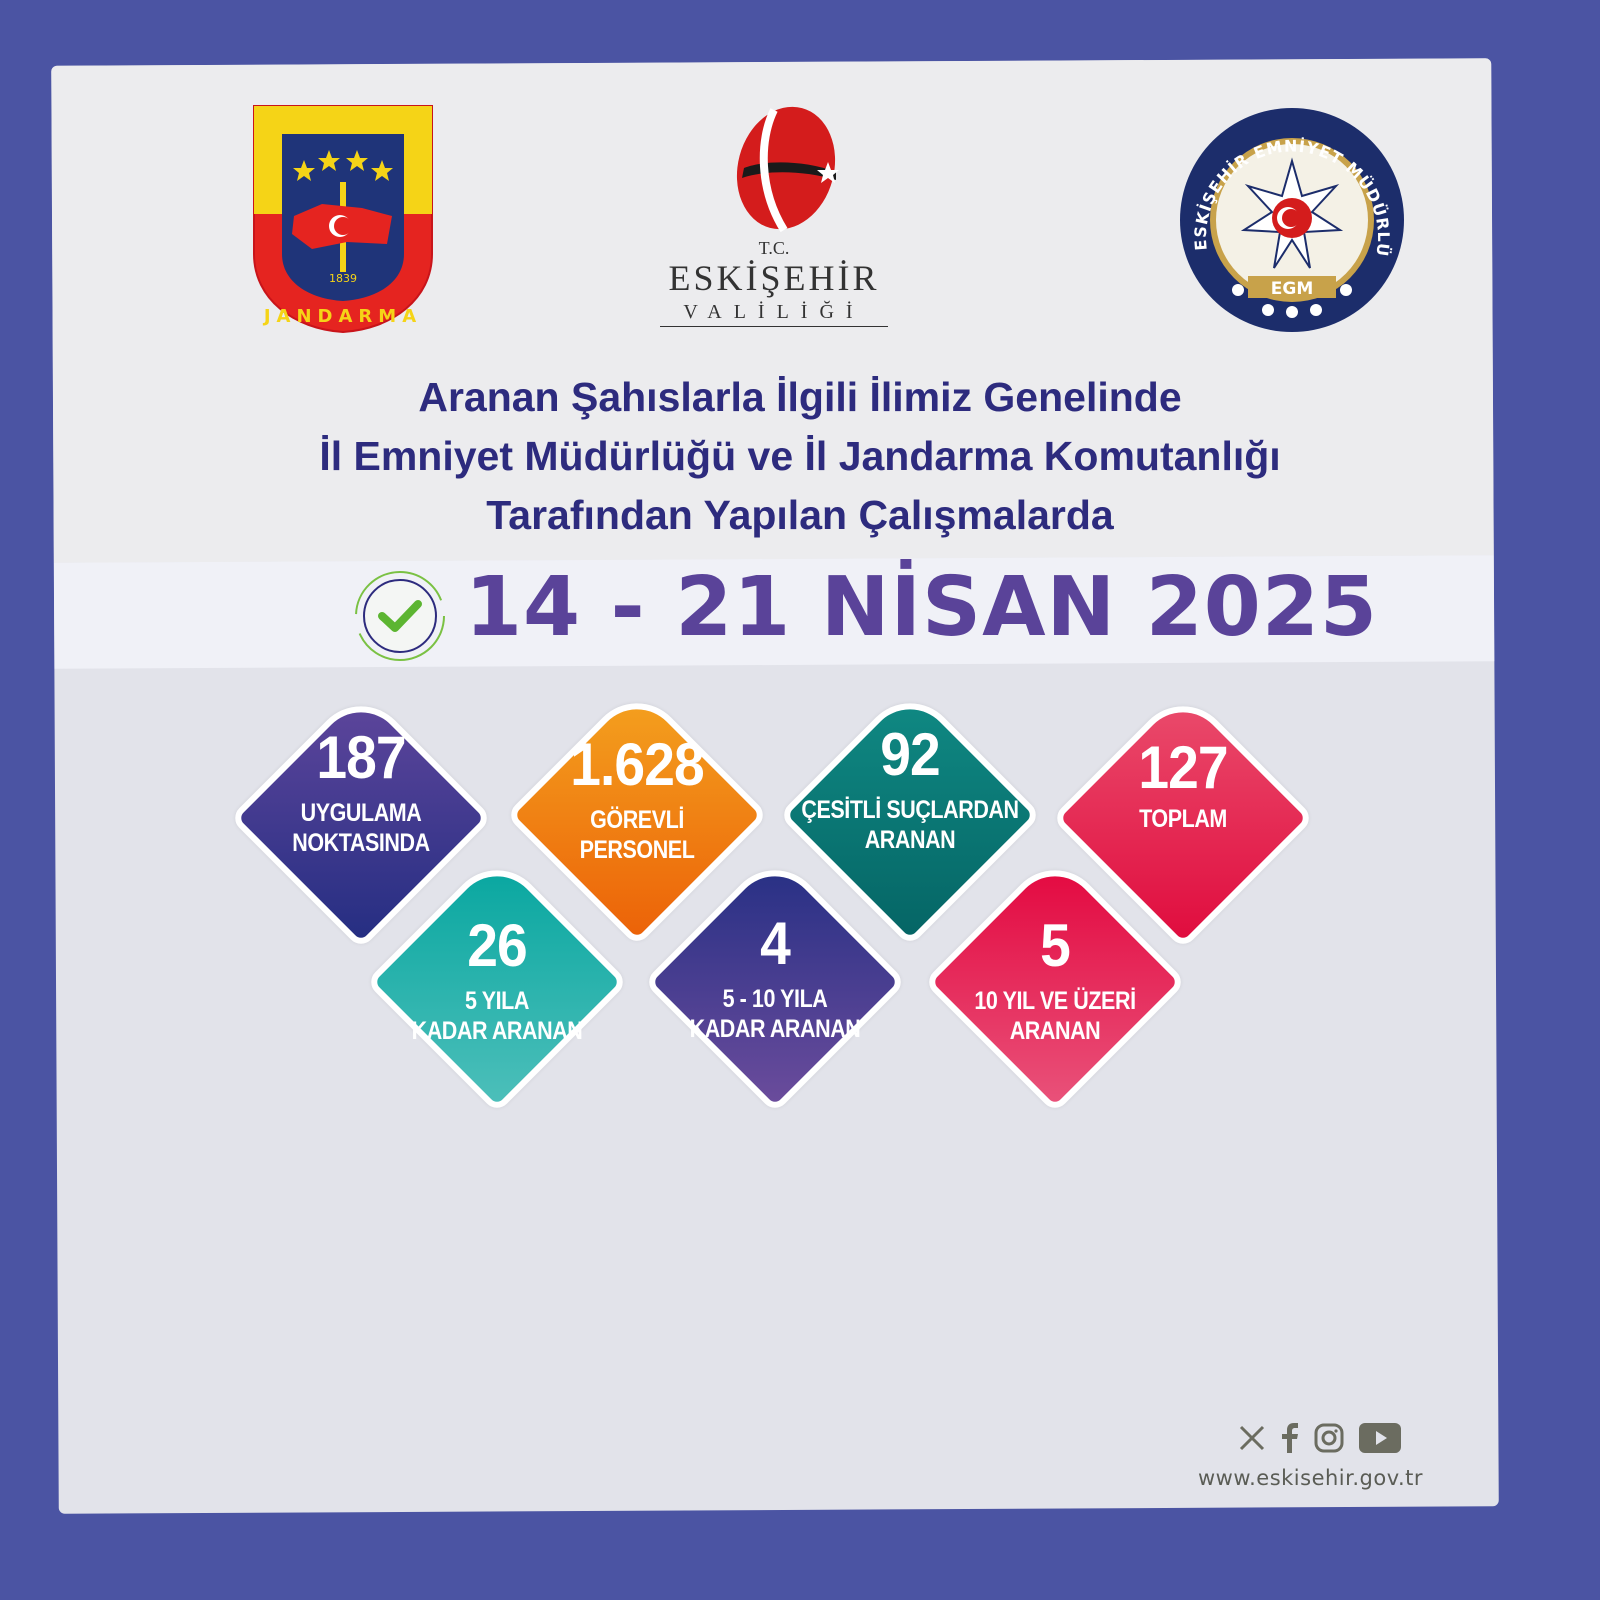 The width and height of the screenshot is (1600, 1600). Describe the element at coordinates (1055, 980) in the screenshot. I see `stat-text: 5 10 YIL VE ÜZERİ ARANAN` at that location.